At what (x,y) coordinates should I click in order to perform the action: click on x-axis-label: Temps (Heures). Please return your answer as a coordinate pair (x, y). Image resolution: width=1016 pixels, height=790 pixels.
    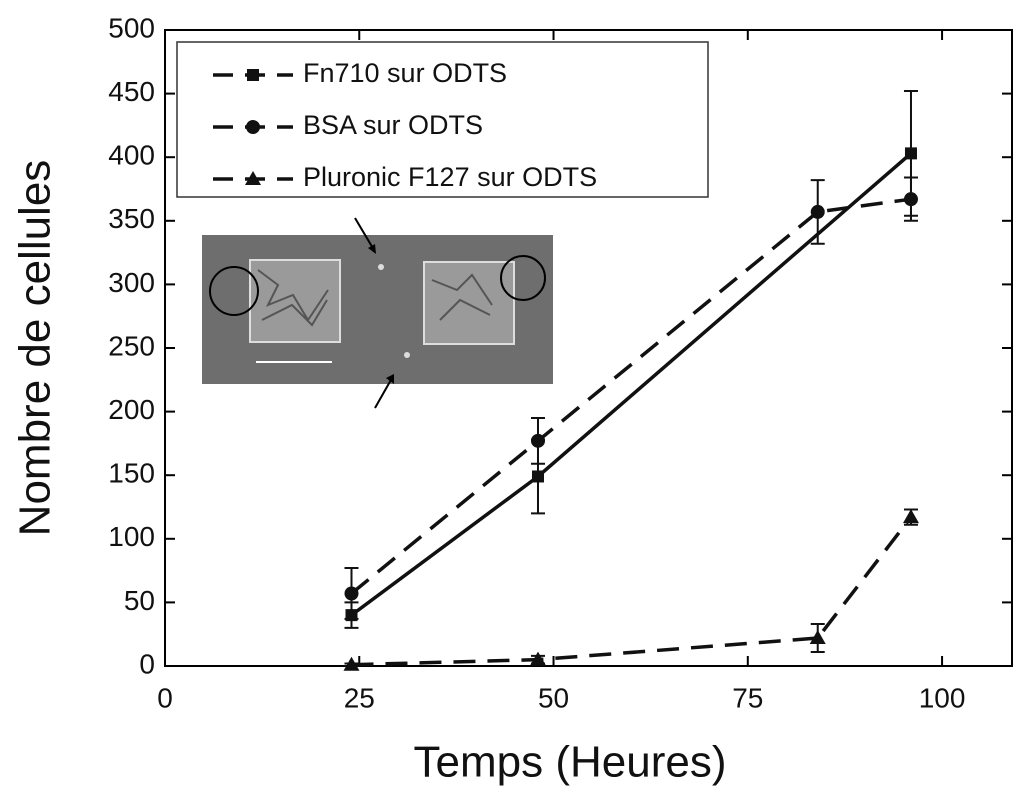
    Looking at the image, I should click on (570, 762).